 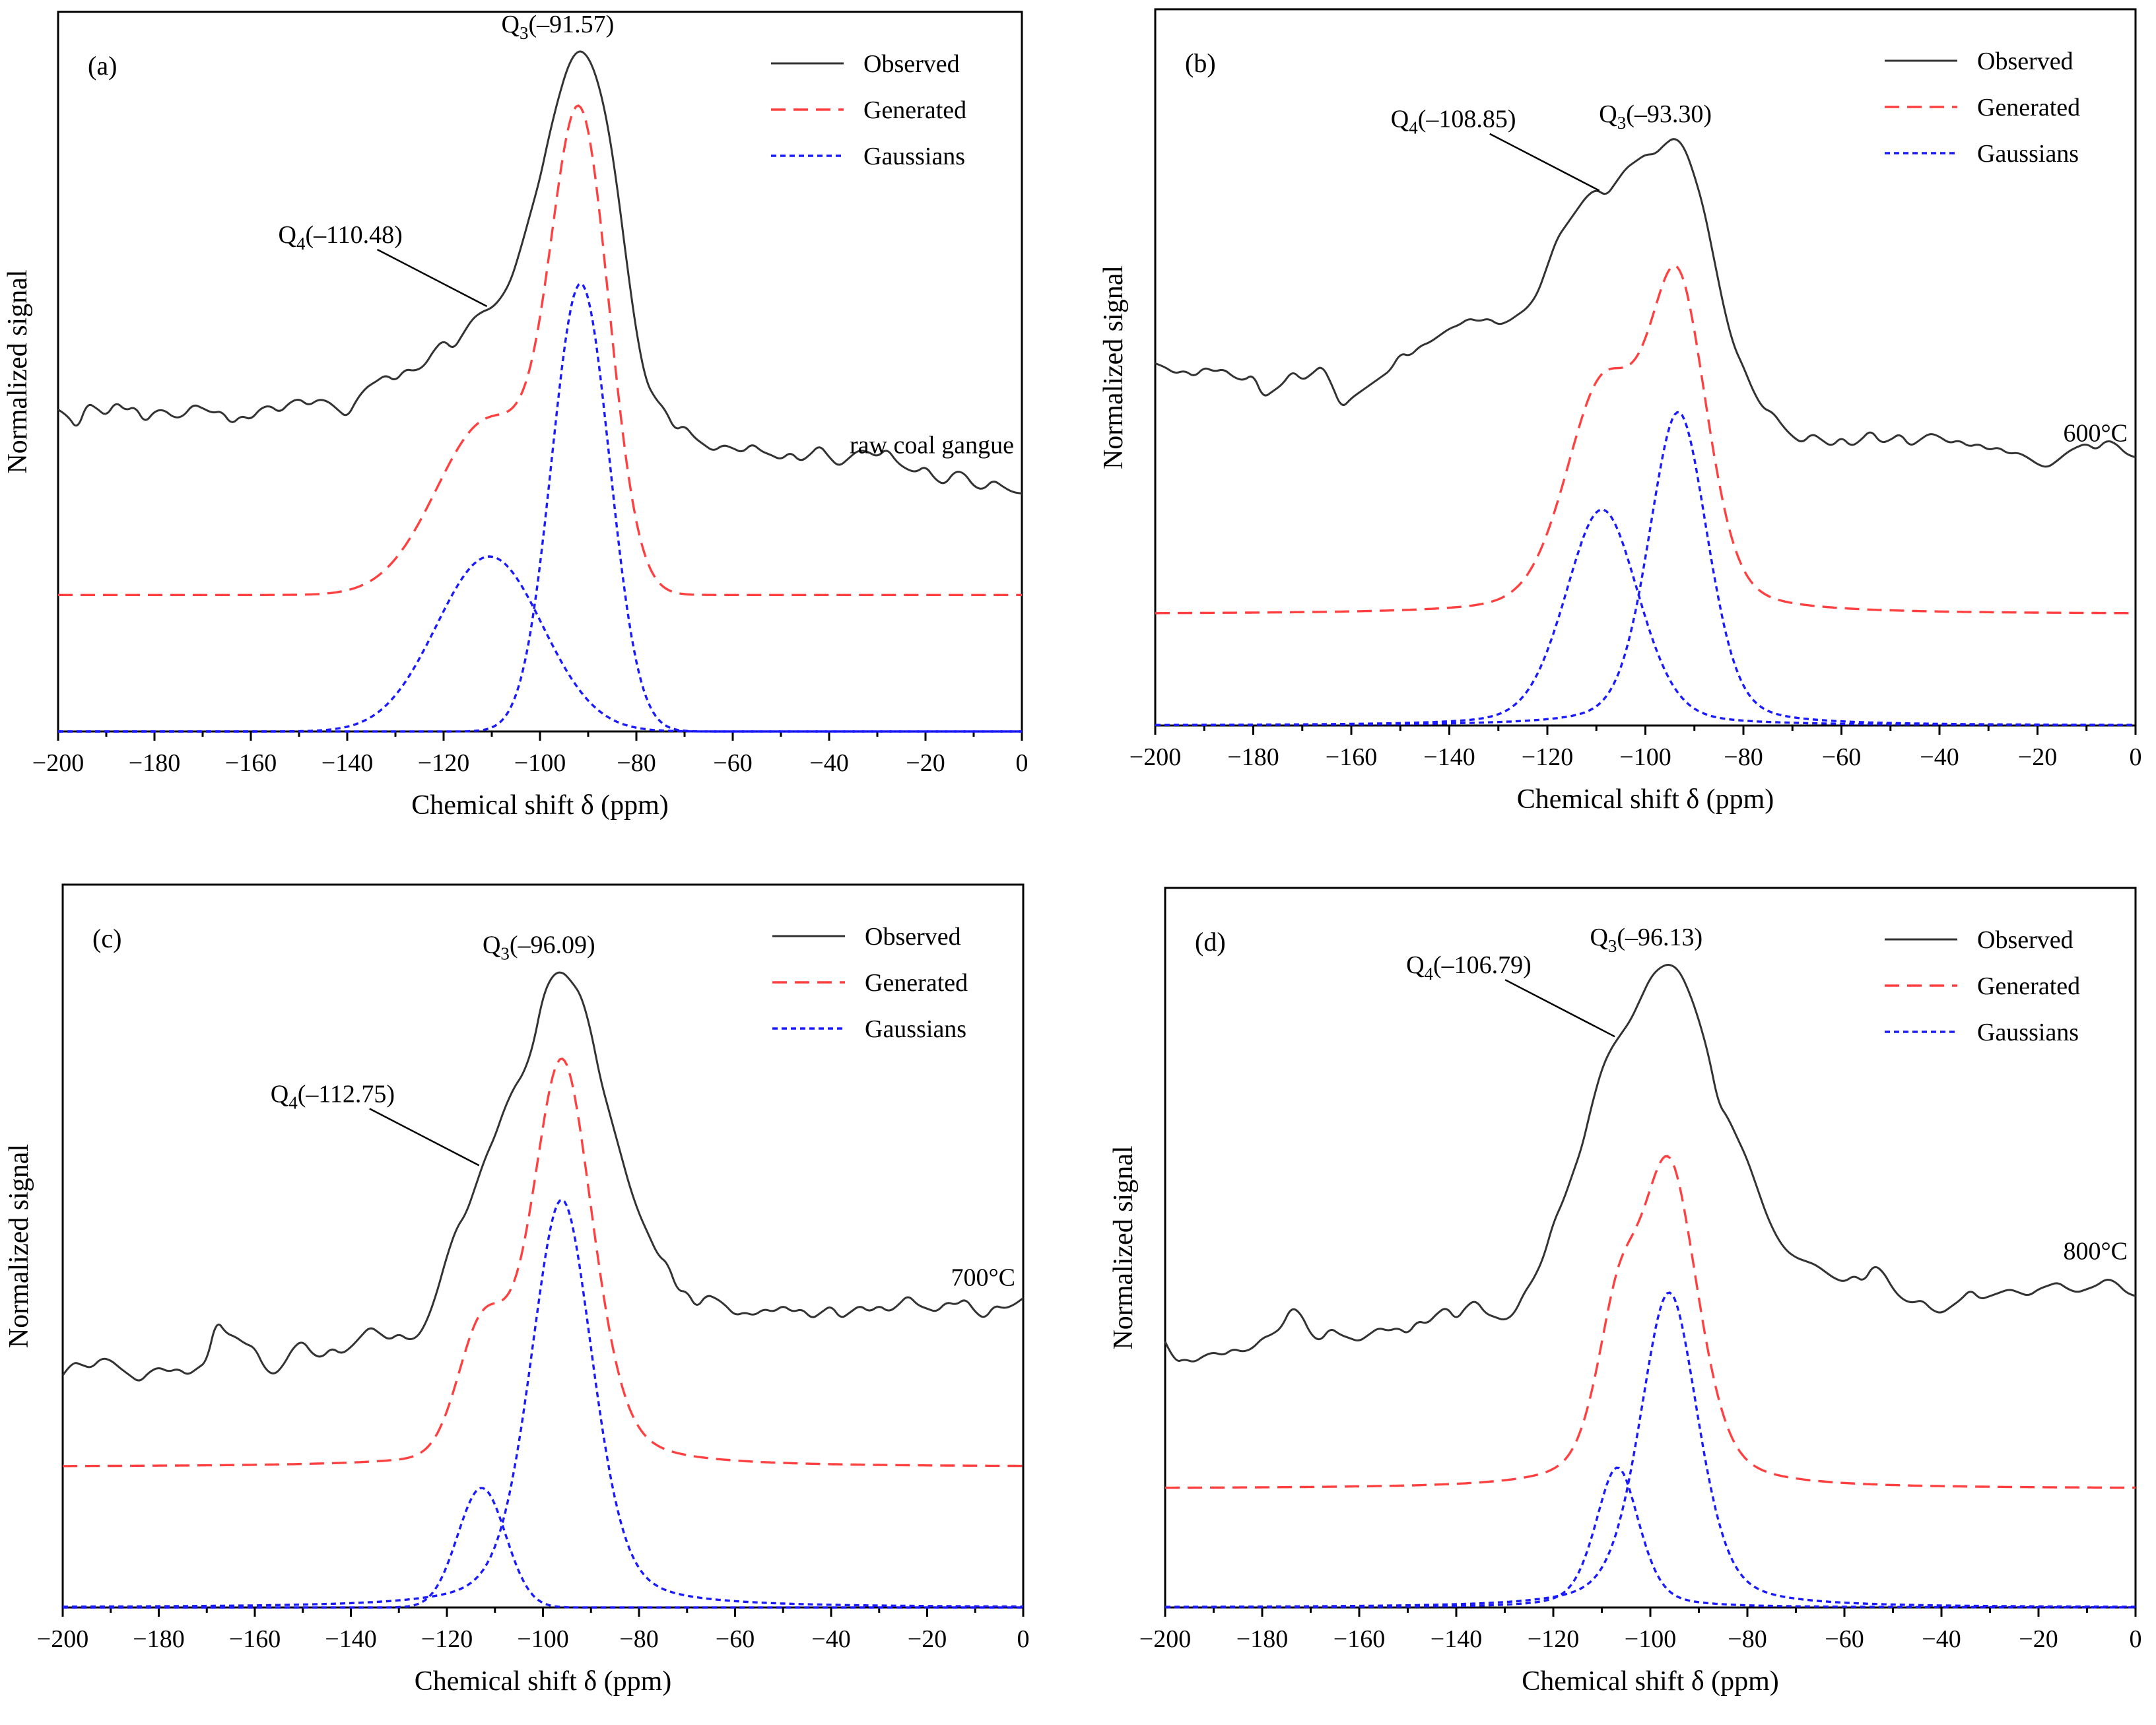 What do you see at coordinates (106, 939) in the screenshot?
I see `panel-letter: (c)` at bounding box center [106, 939].